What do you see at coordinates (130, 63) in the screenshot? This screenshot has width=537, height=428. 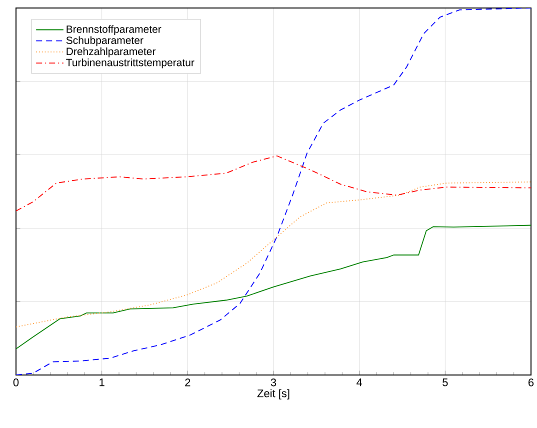 I see `legend-label: Turbinenaustrittstemperatur` at bounding box center [130, 63].